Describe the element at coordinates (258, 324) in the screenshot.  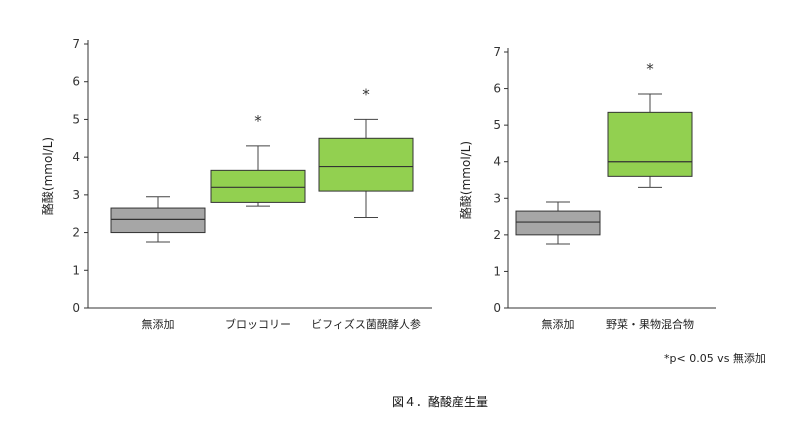
I see `category-label: ブロッコリー` at that location.